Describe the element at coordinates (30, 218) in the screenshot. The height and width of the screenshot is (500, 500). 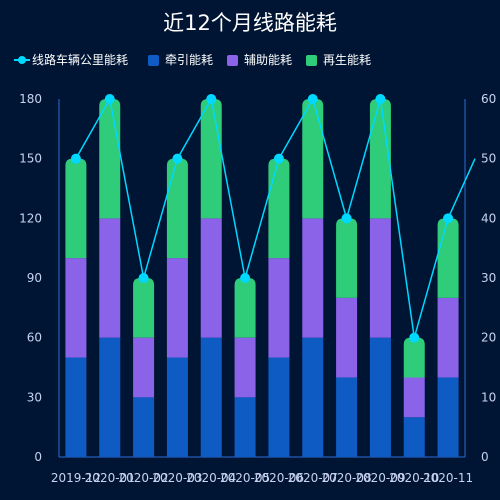
I see `left-tick-label: 120` at that location.